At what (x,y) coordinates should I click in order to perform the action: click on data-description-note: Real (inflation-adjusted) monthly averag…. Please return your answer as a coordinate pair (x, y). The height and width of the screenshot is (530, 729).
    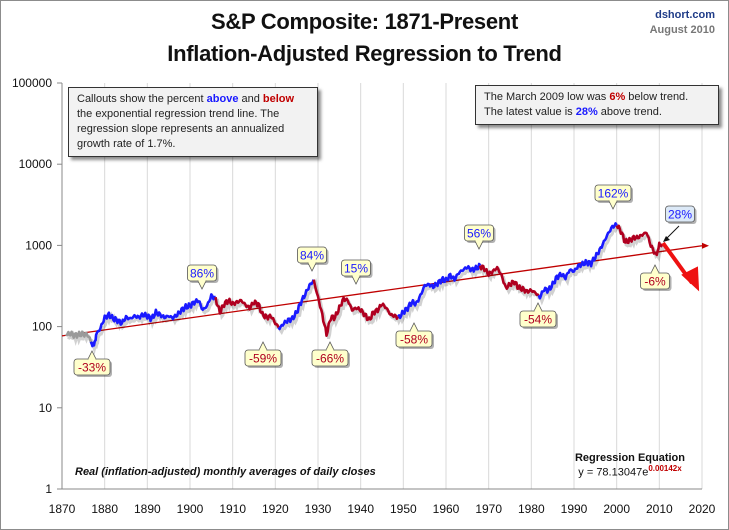
    Looking at the image, I should click on (225, 472).